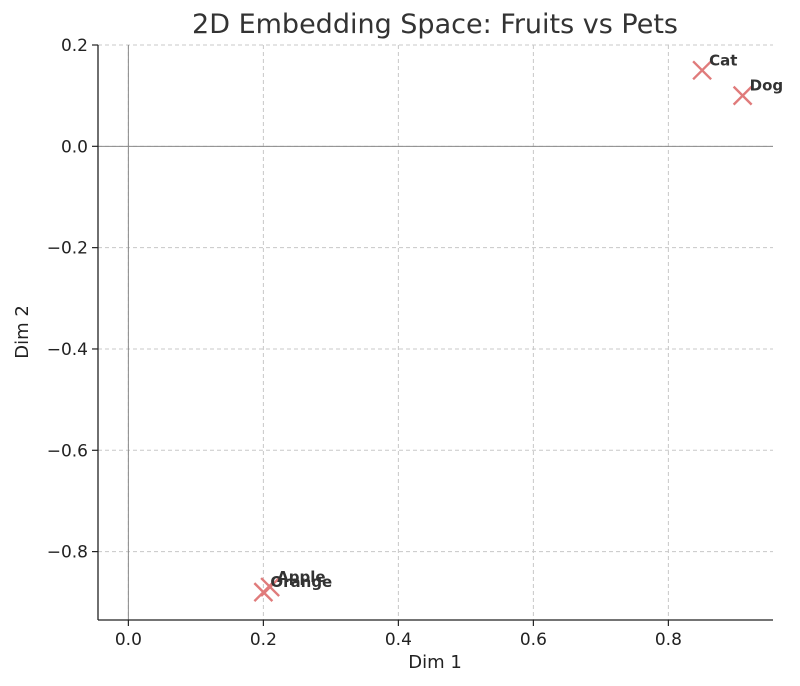 The height and width of the screenshot is (686, 800). Describe the element at coordinates (301, 577) in the screenshot. I see `point-label: Apple` at that location.